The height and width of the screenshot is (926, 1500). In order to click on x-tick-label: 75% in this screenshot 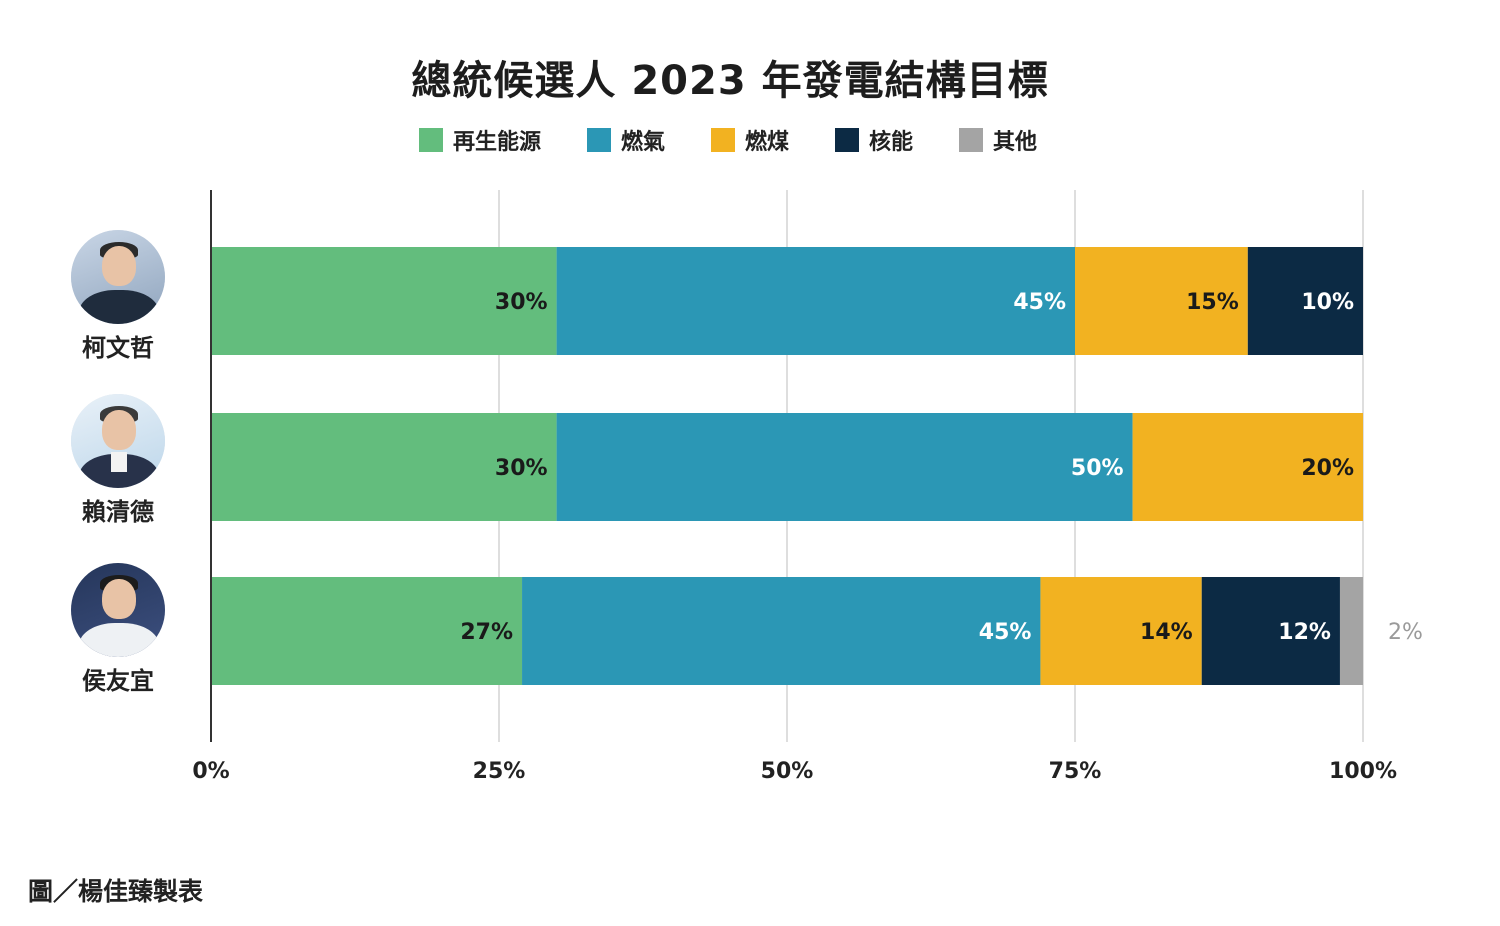, I will do `click(1075, 771)`.